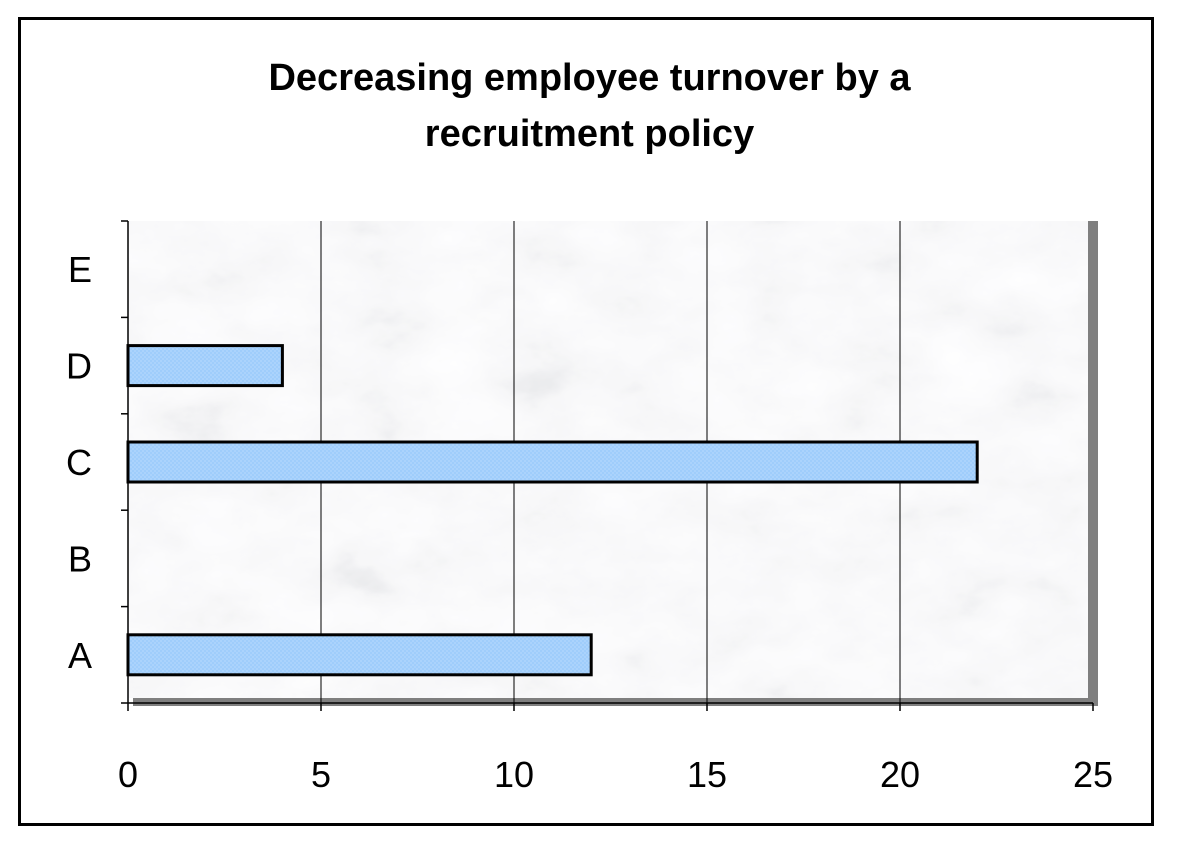 Image resolution: width=1179 pixels, height=848 pixels. I want to click on y-tick-label-e: E, so click(80, 269).